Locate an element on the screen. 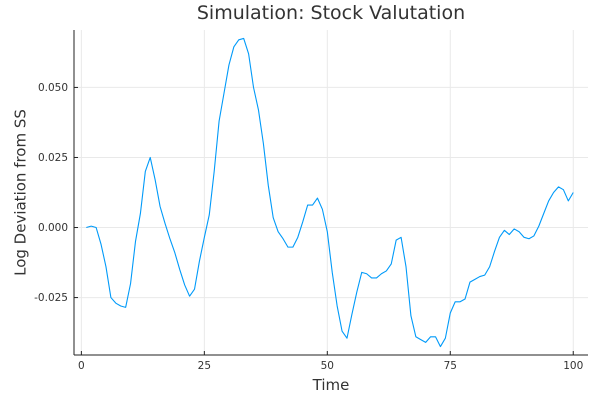 This screenshot has width=600, height=400. y-tick-label: 0.000 is located at coordinates (53, 228).